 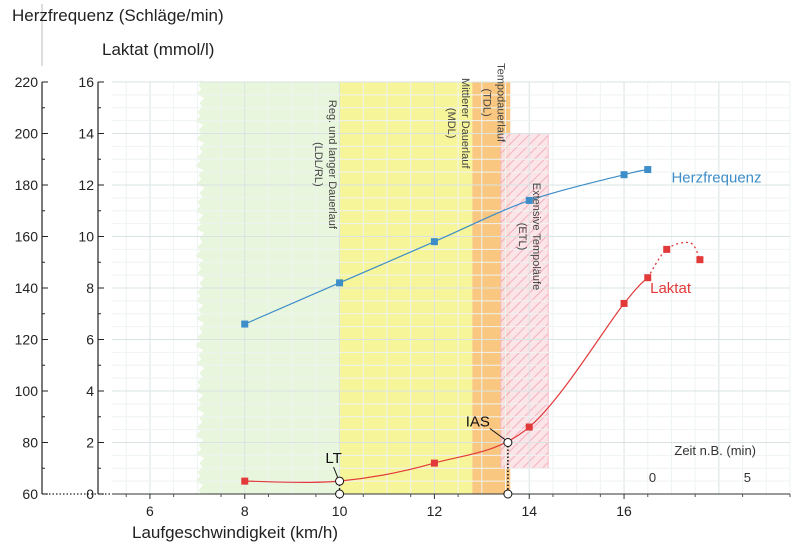 I want to click on lactate-tick-label: 2, so click(x=90, y=443).